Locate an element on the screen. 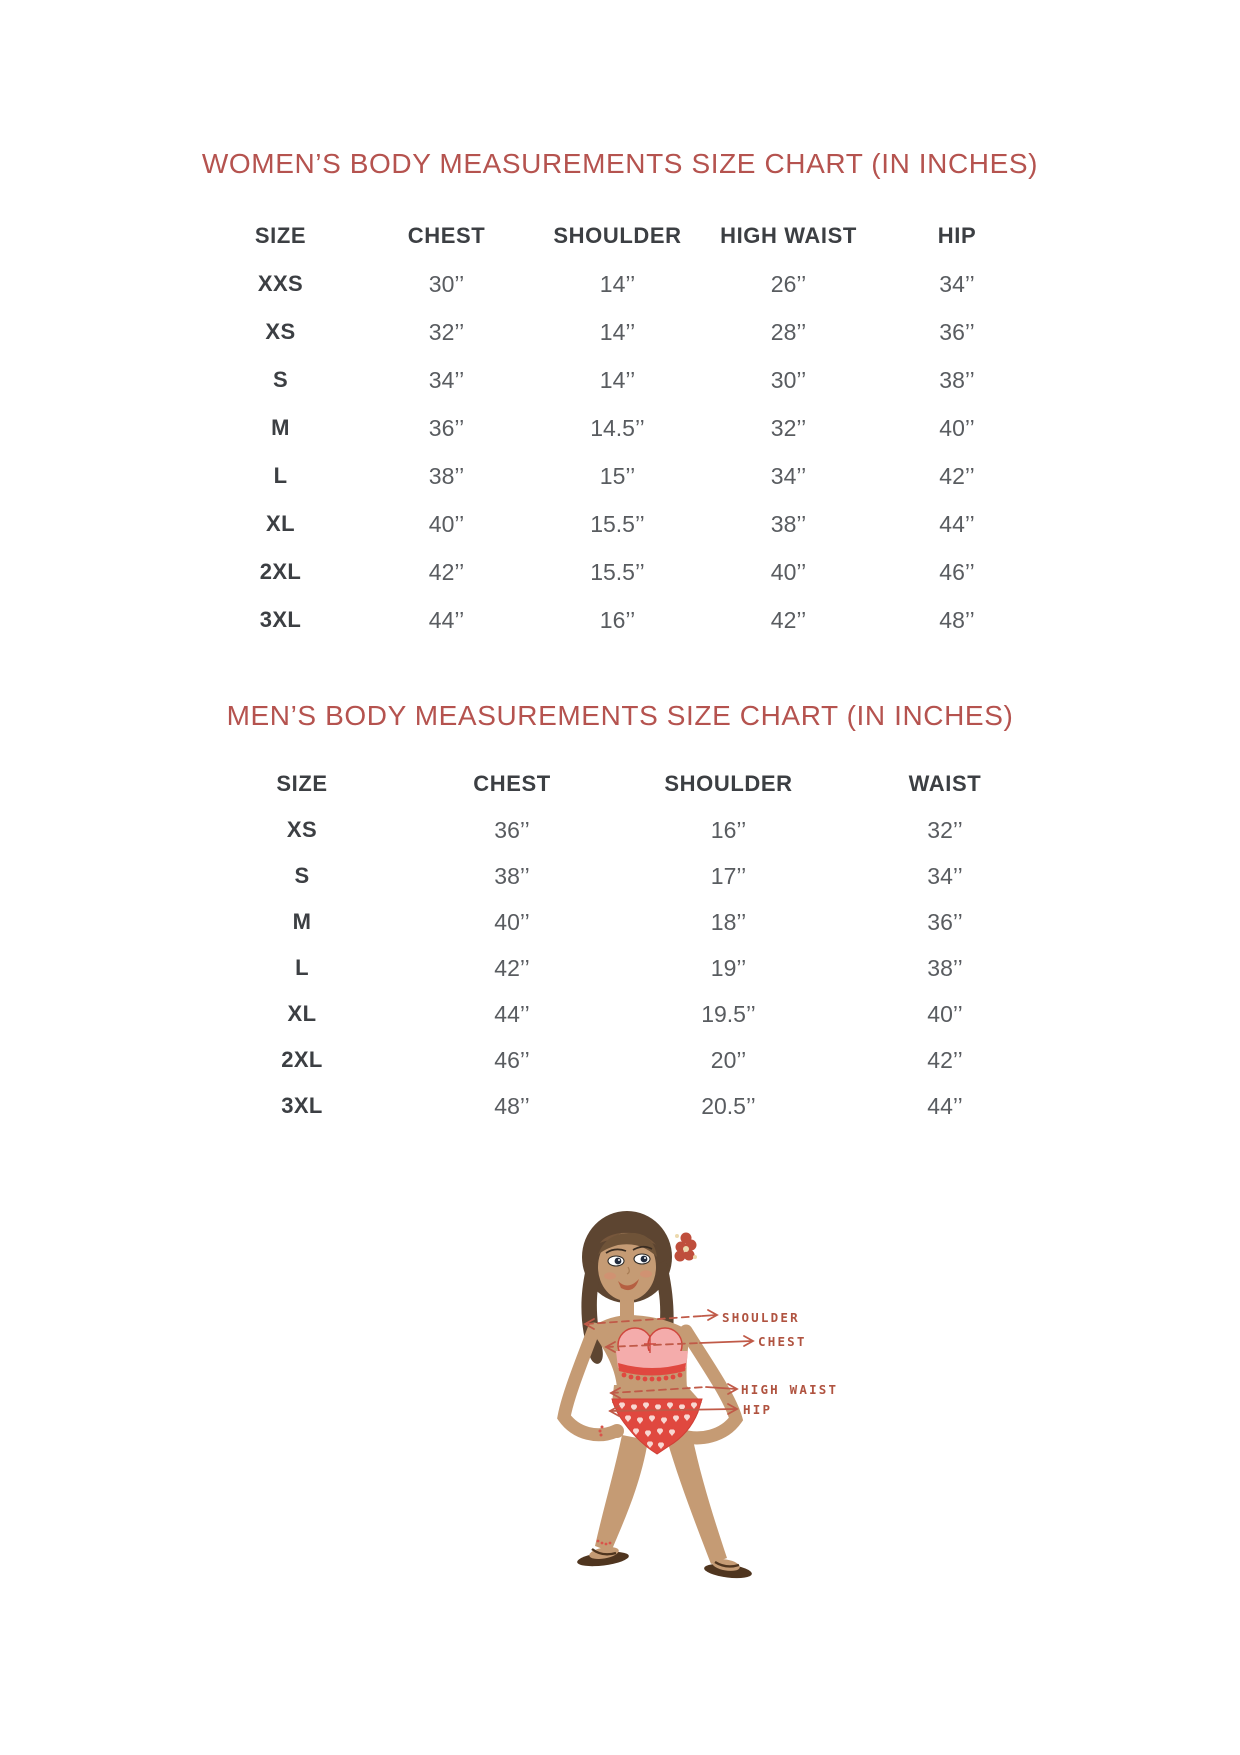  shoulder-label: SHOULDER is located at coordinates (761, 1317).